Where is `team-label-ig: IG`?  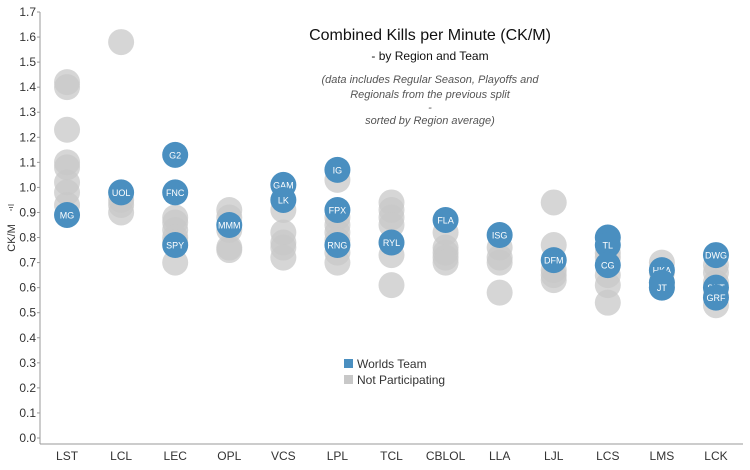
team-label-ig: IG is located at coordinates (338, 170).